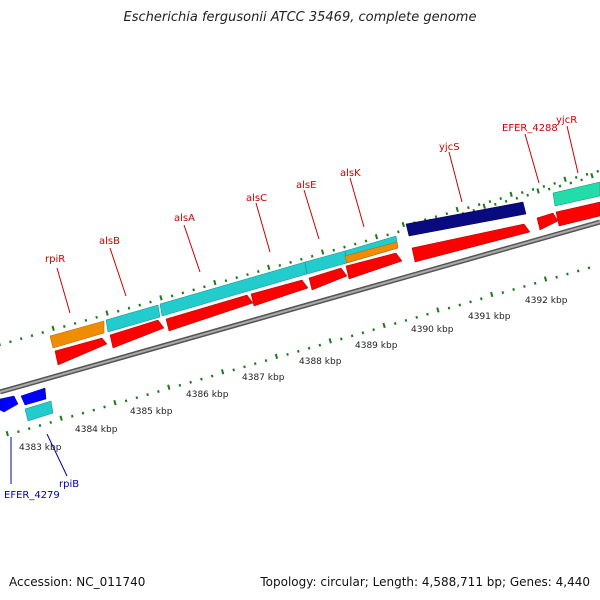 The width and height of the screenshot is (600, 600). Describe the element at coordinates (576, 194) in the screenshot. I see `yjcR-feature` at that location.